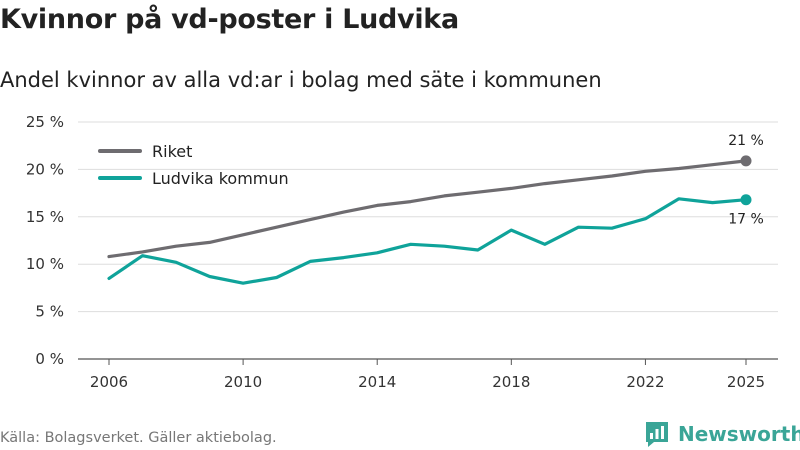 The image size is (800, 450). Describe the element at coordinates (109, 382) in the screenshot. I see `x-tick-label: 2006` at that location.